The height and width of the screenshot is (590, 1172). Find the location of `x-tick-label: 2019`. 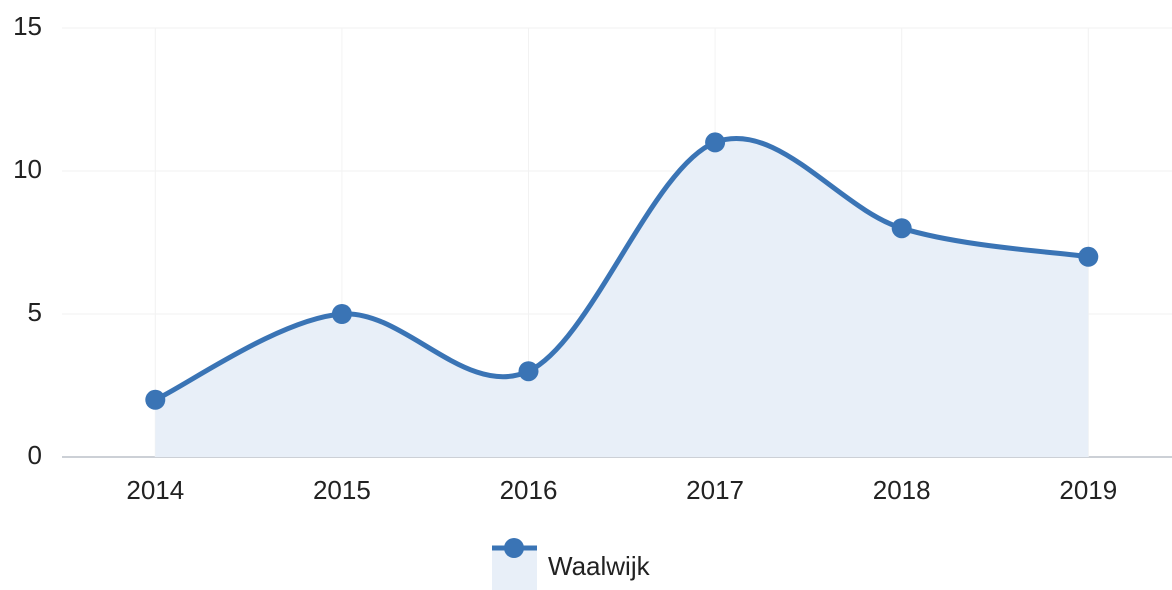

x-tick-label: 2019 is located at coordinates (1088, 490).